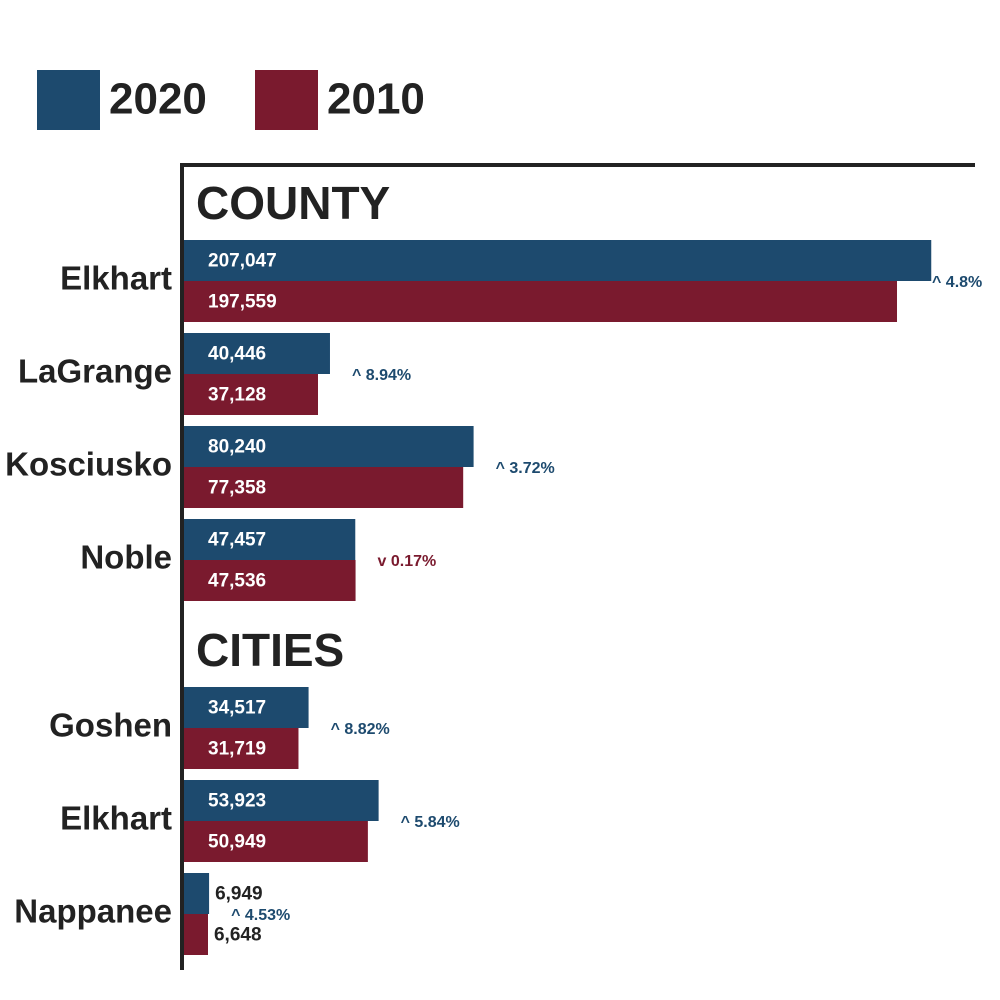 Image resolution: width=1000 pixels, height=1000 pixels. I want to click on legend-label: 2020, so click(158, 99).